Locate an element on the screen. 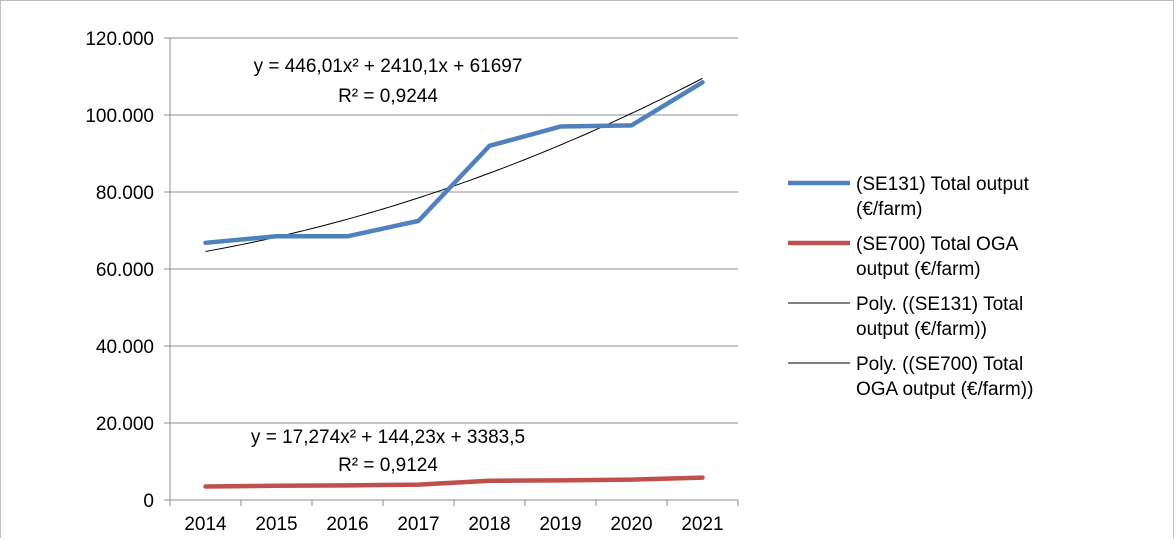  legend-label-3: output (€/farm)) is located at coordinates (921, 329).